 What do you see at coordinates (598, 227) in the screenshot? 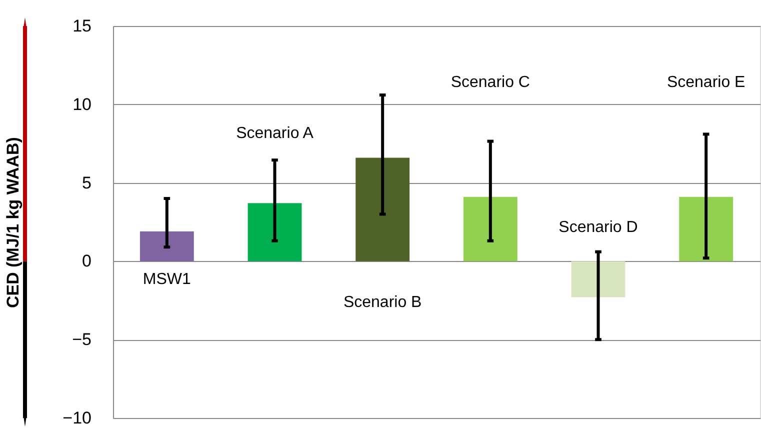
I see `x-tick-label: Scenario D` at bounding box center [598, 227].